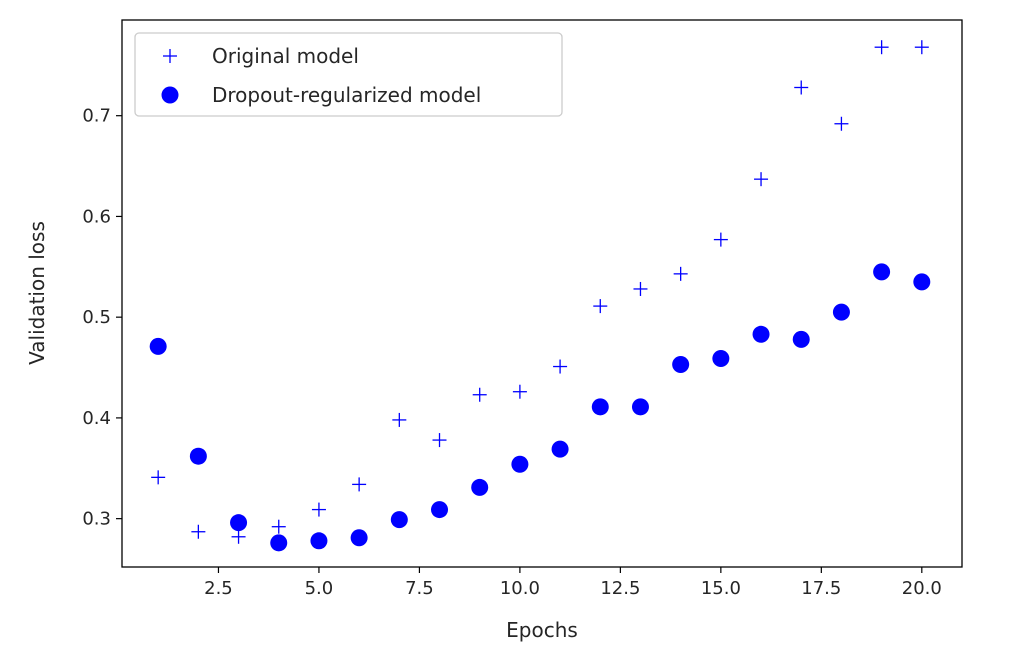 This screenshot has width=1034, height=666. What do you see at coordinates (922, 588) in the screenshot?
I see `x-tick-label: 20.0` at bounding box center [922, 588].